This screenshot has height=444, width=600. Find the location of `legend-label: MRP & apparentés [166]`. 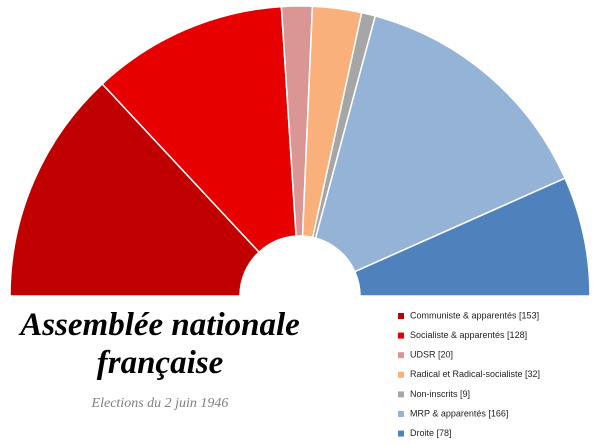

legend-label: MRP & apparentés [166] is located at coordinates (459, 413).